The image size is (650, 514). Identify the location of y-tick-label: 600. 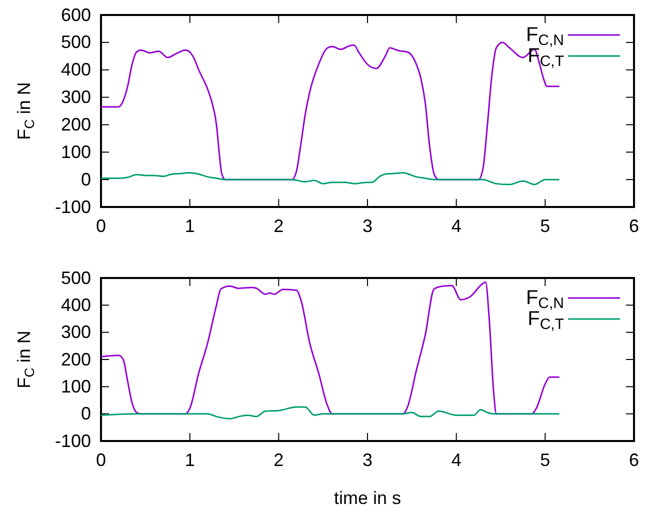
(75, 14).